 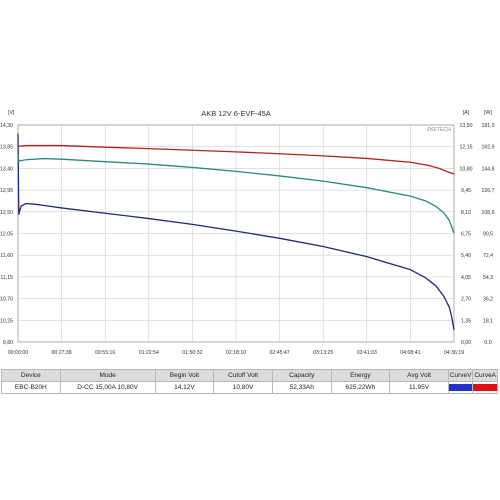 What do you see at coordinates (485, 375) in the screenshot?
I see `header-curve-a: CurveA` at bounding box center [485, 375].